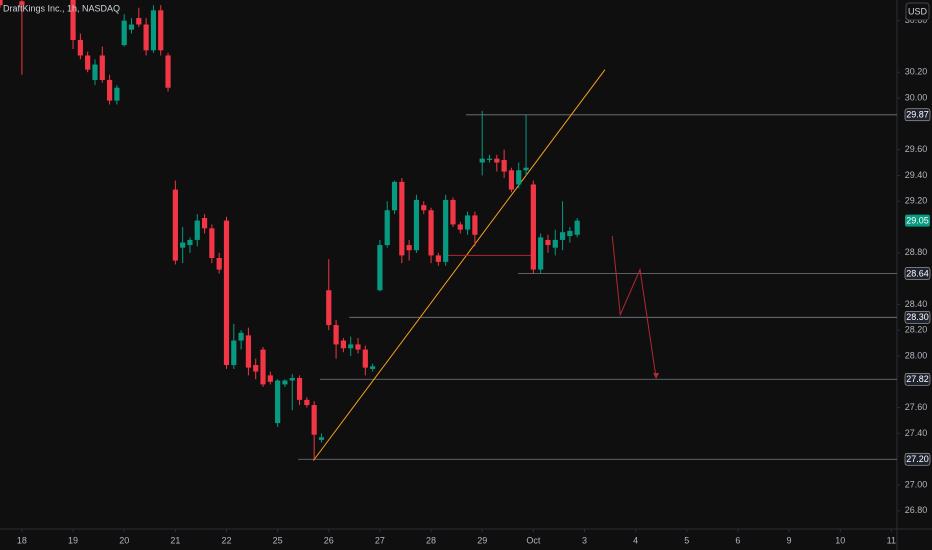 This screenshot has width=932, height=550. I want to click on x-tick-label: 20, so click(124, 540).